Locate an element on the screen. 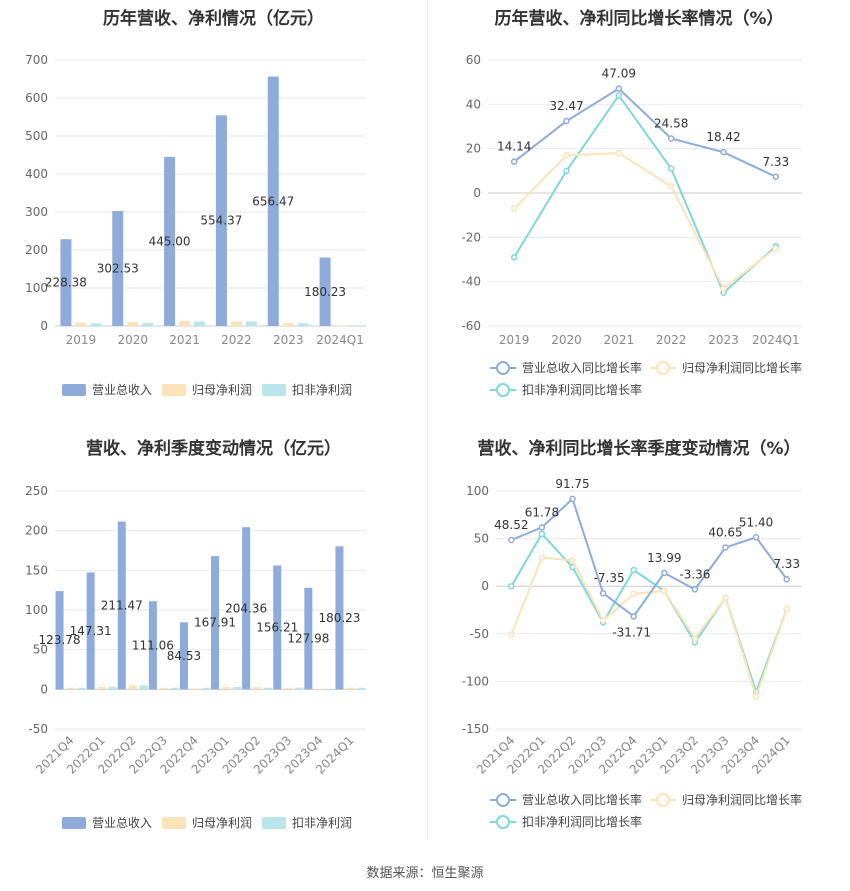 This screenshot has width=850, height=891. y-tick-label: 250 is located at coordinates (36, 491).